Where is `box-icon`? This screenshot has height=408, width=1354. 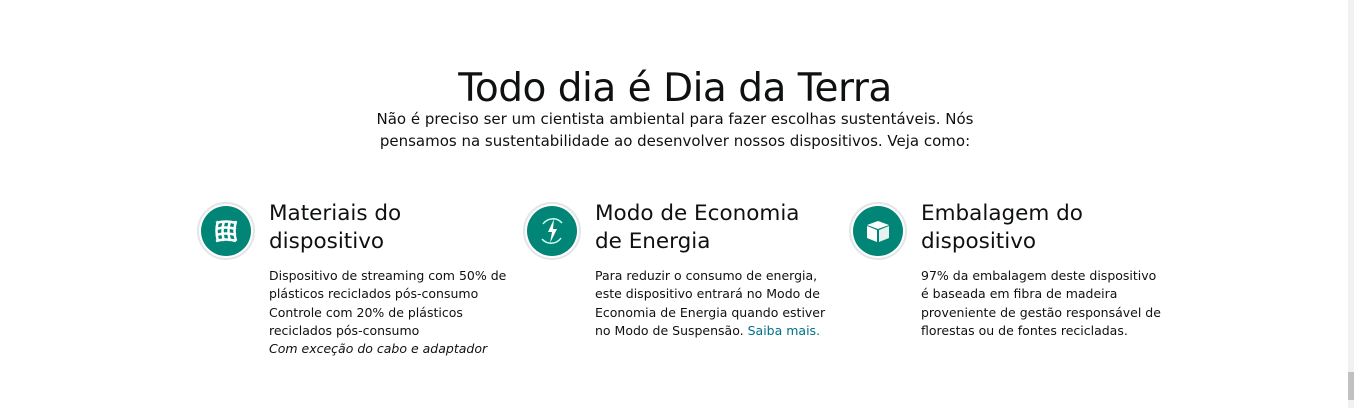 box-icon is located at coordinates (878, 231).